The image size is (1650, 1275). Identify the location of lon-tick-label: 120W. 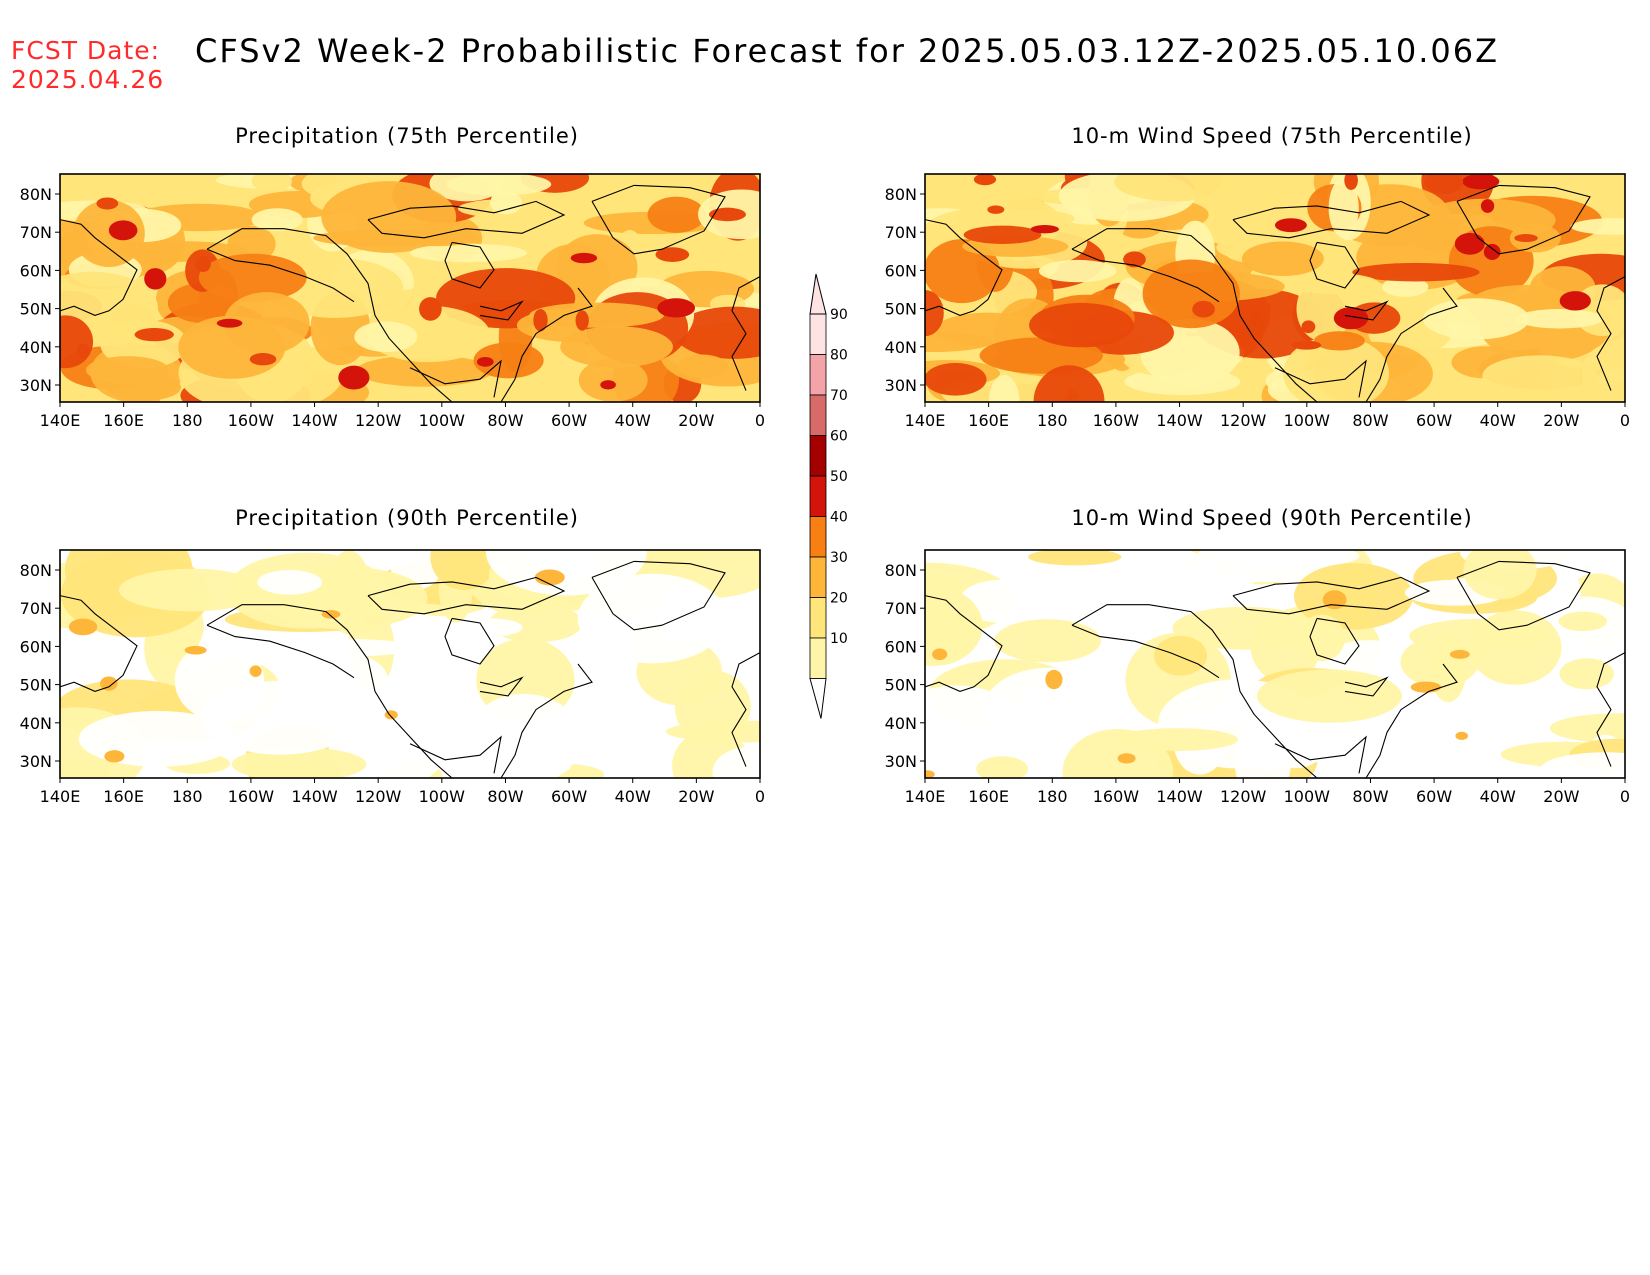
(1243, 796).